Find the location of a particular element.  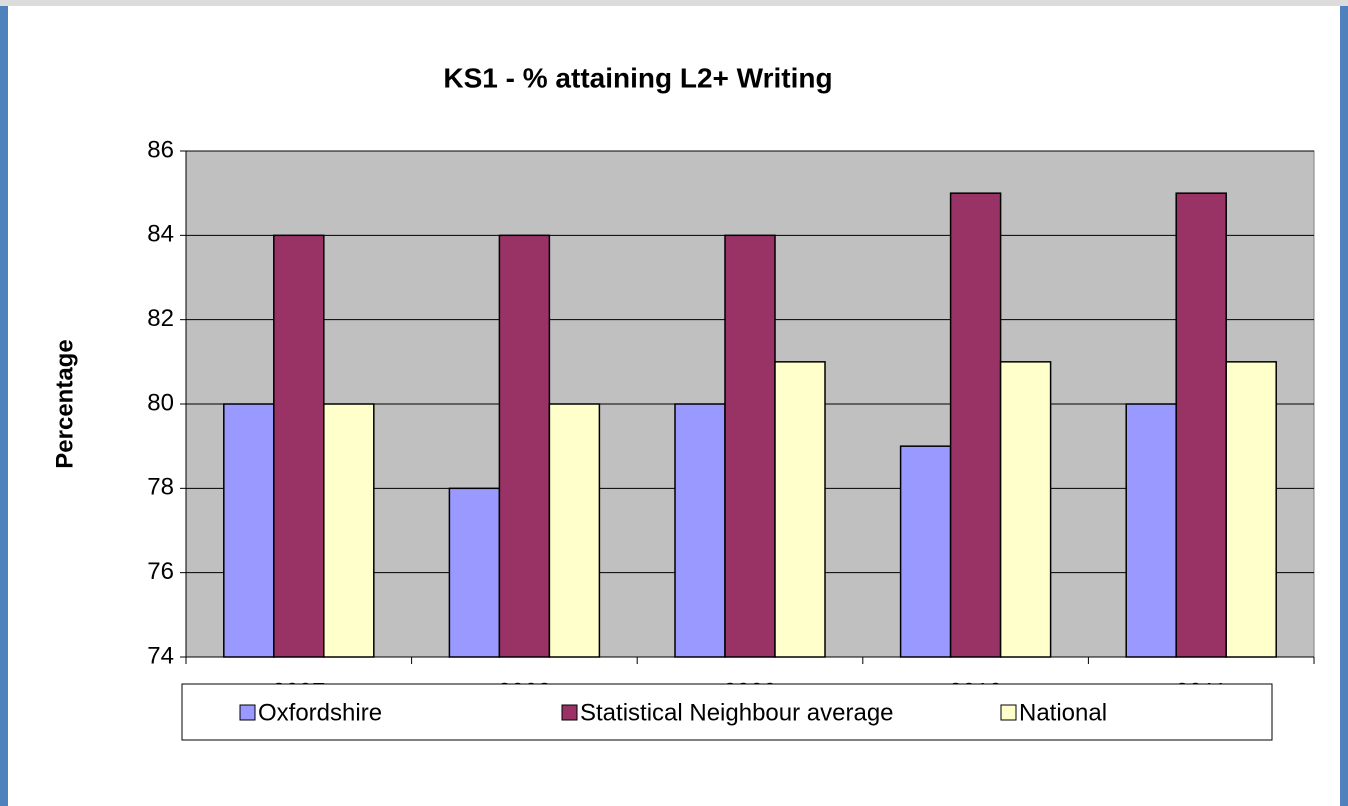

y-tick-label: 84 is located at coordinates (160, 234).